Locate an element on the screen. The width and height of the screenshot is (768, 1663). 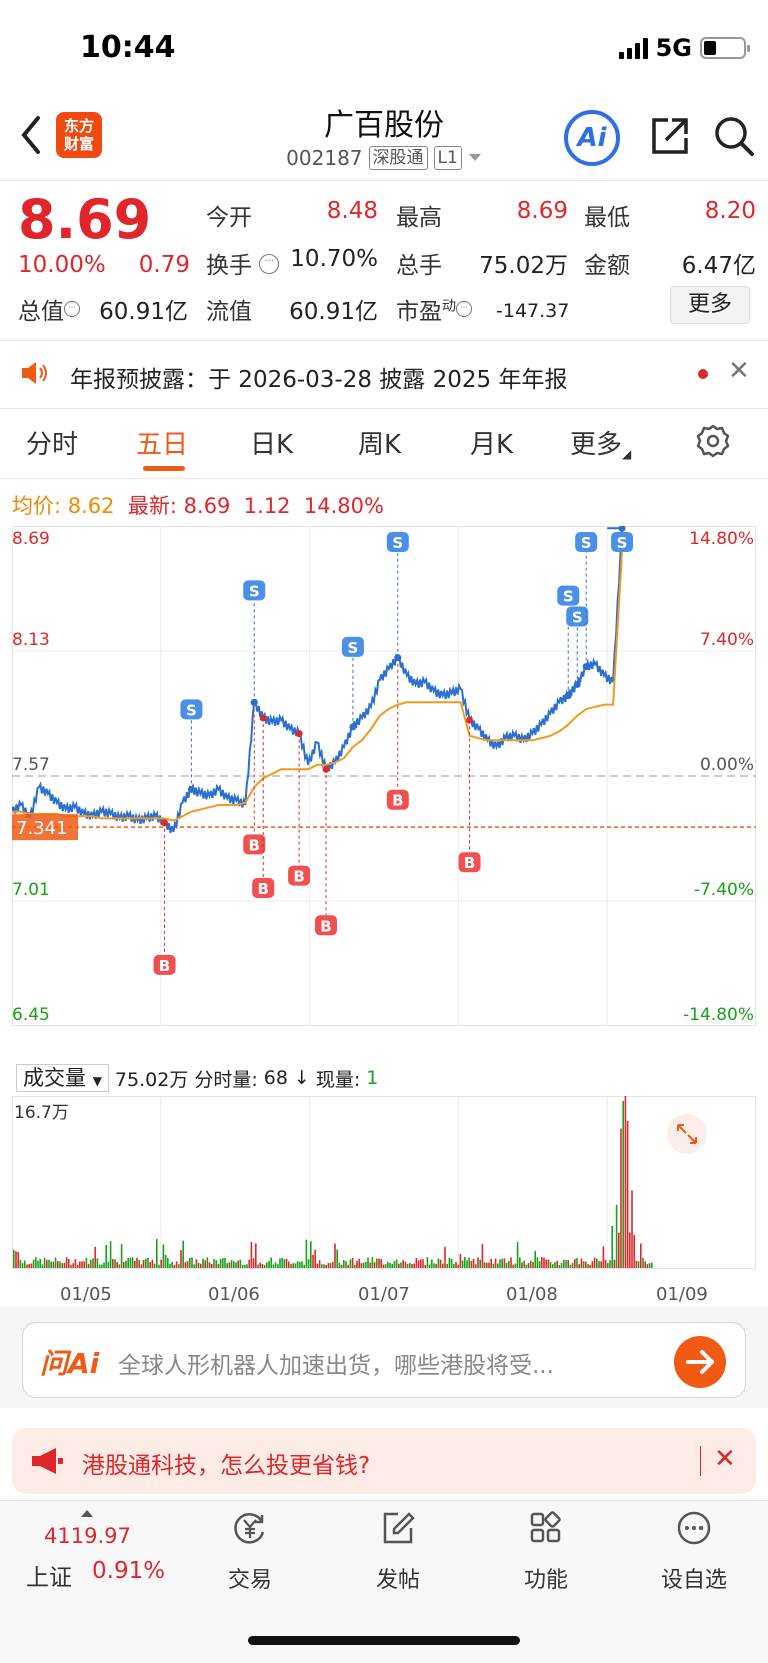
ask-input-box is located at coordinates (384, 1360).